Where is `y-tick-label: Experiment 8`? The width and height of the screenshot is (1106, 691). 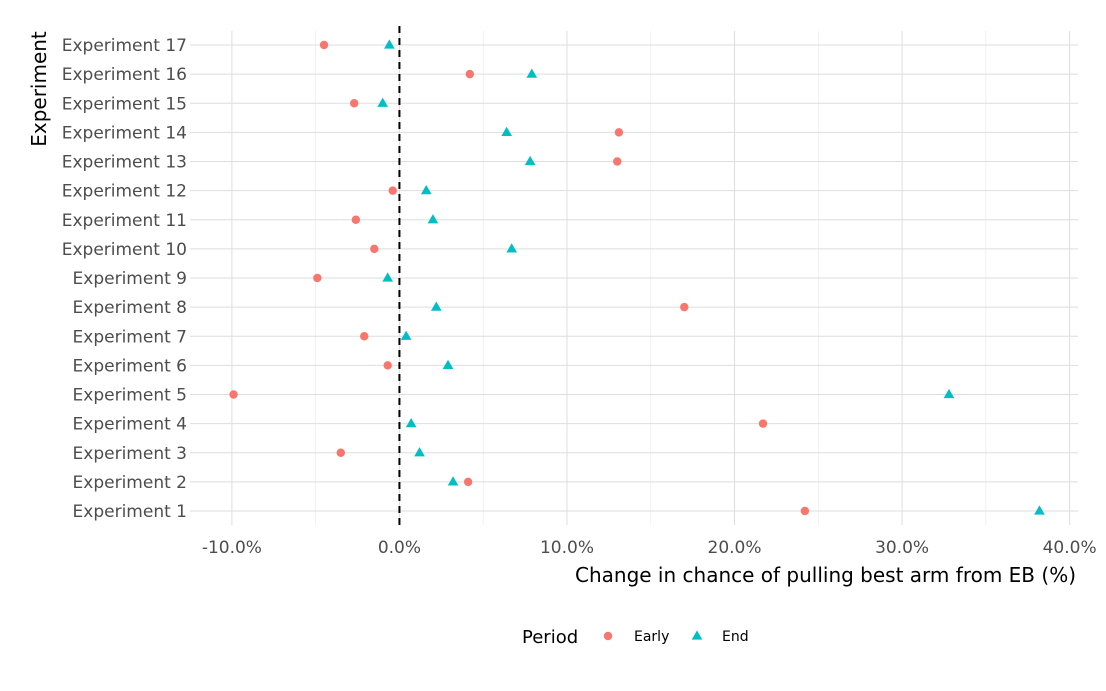 y-tick-label: Experiment 8 is located at coordinates (130, 308).